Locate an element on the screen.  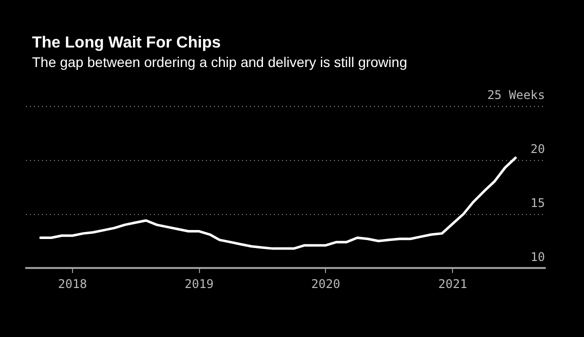
x-tick-label: 2021 is located at coordinates (453, 284).